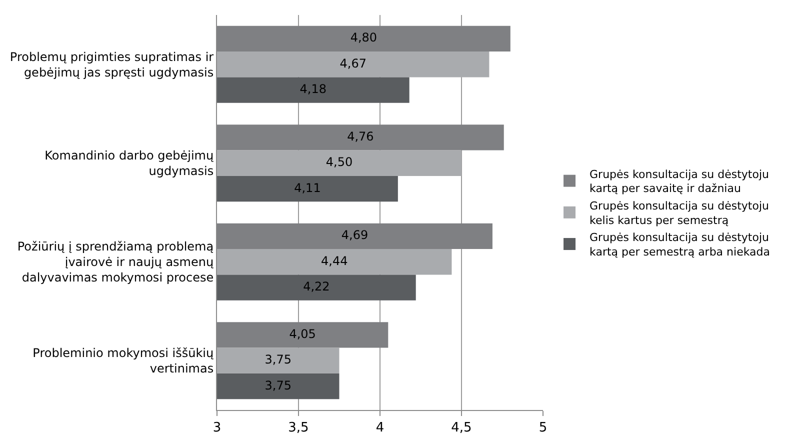 This screenshot has height=446, width=803. Describe the element at coordinates (334, 261) in the screenshot. I see `data-label: 4,44` at that location.